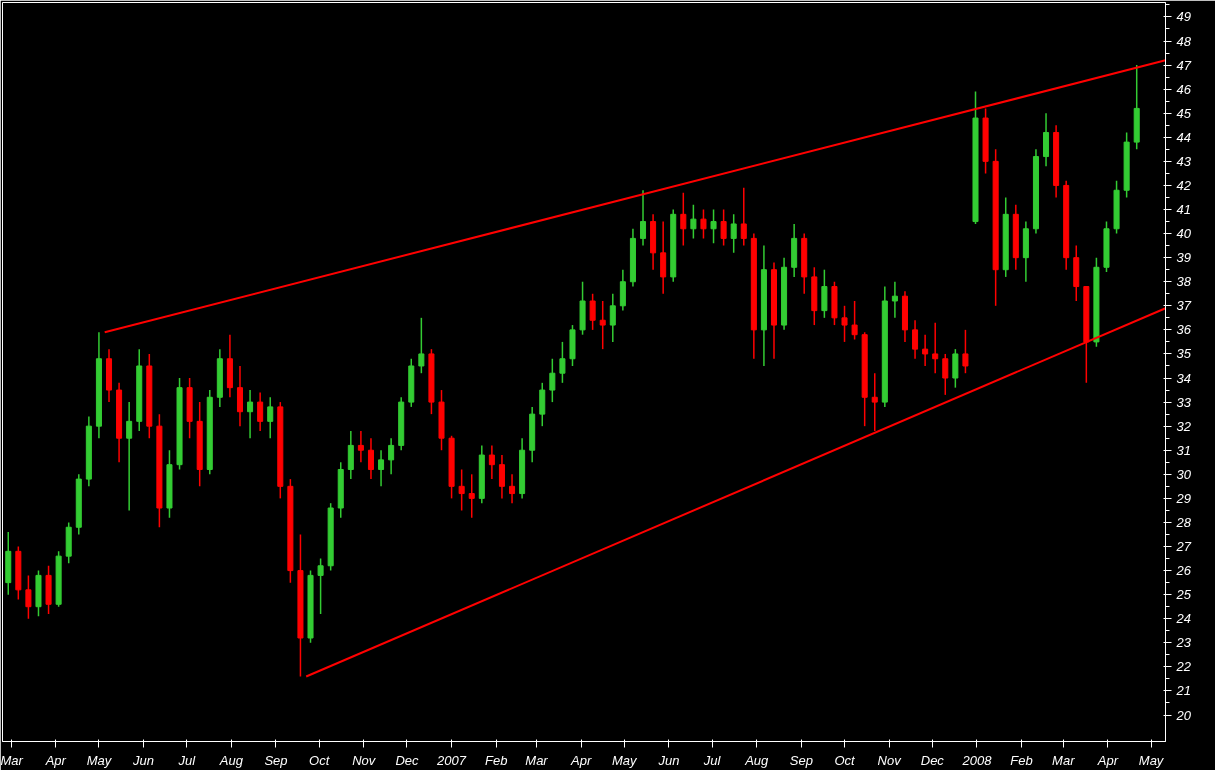 This screenshot has height=770, width=1215. I want to click on y-tick-label: 30, so click(1184, 474).